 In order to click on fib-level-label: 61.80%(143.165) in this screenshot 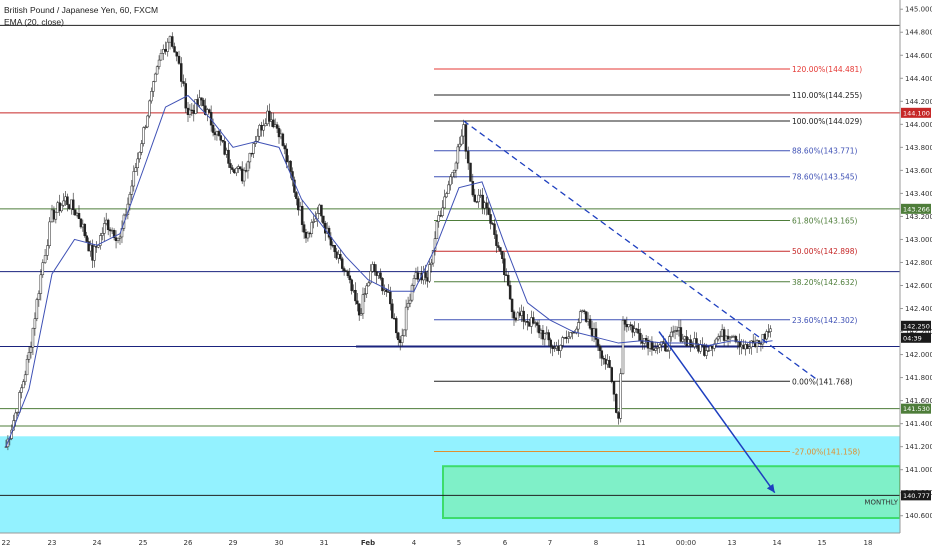, I will do `click(825, 220)`.